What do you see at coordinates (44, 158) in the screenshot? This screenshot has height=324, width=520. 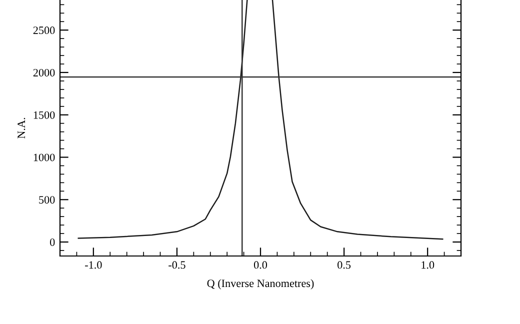 I see `y-tick-label: 1000` at bounding box center [44, 158].